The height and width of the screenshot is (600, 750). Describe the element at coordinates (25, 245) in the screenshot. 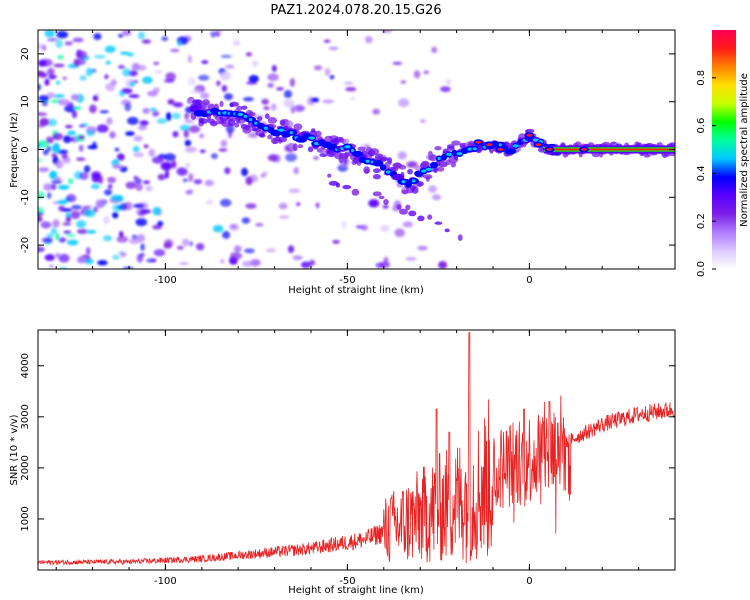

I see `spectrogram-y-tick-label: -20` at that location.